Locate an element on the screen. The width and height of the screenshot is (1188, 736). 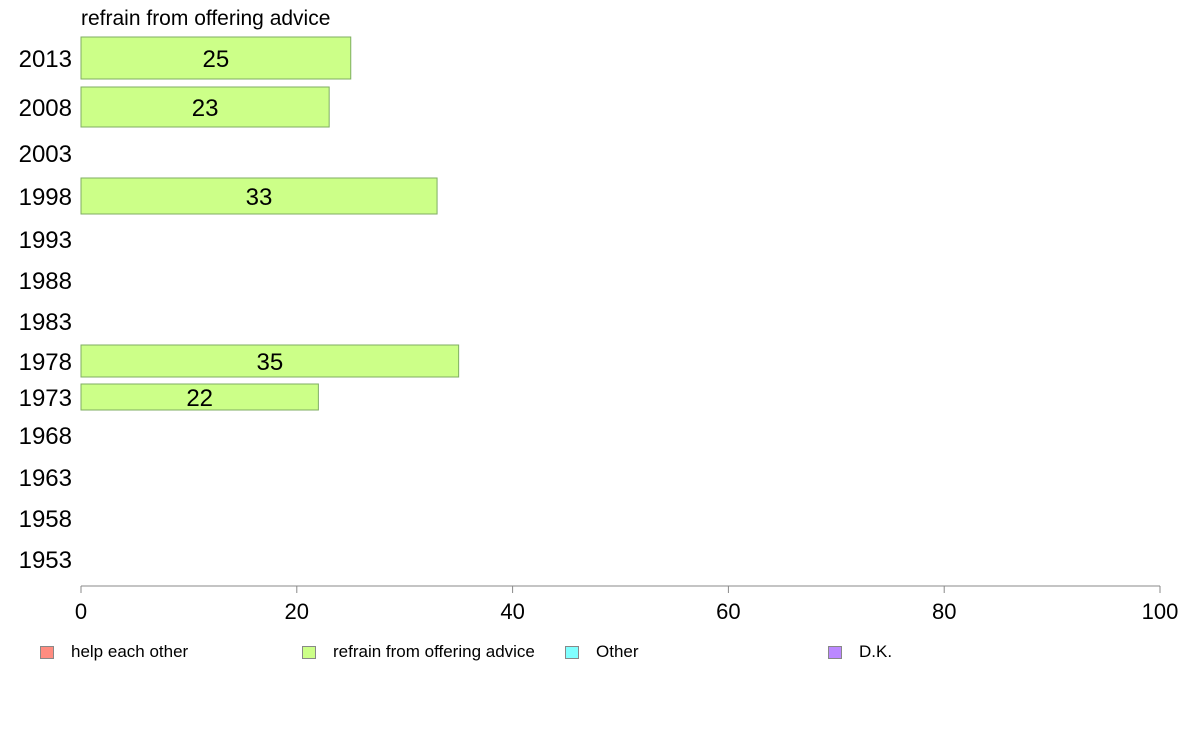
bar-1973 is located at coordinates (199, 397).